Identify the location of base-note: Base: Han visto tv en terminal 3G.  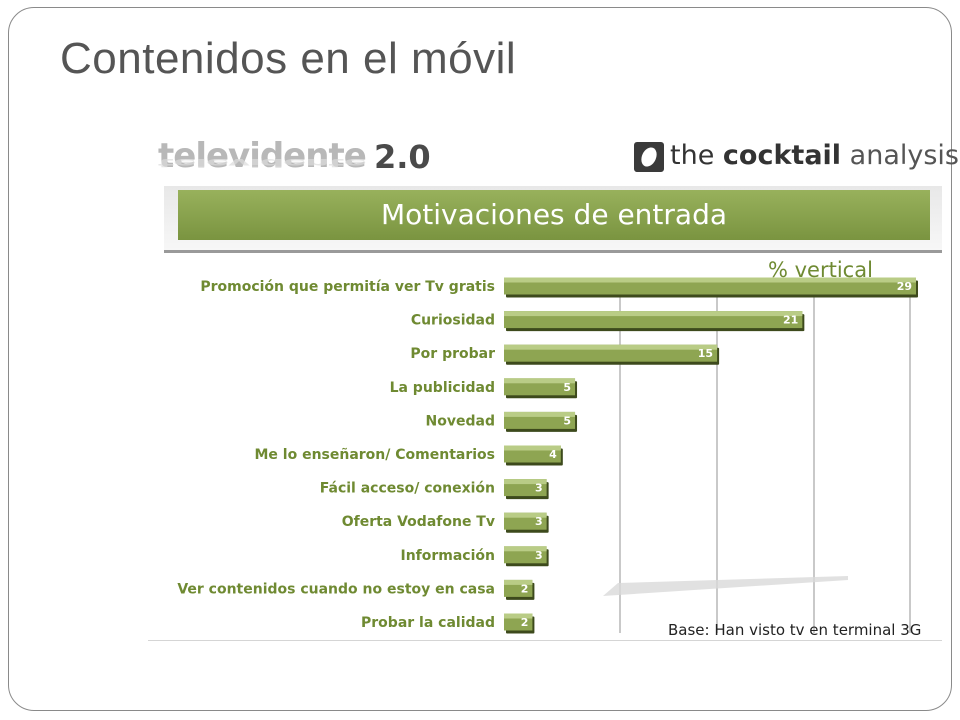
(795, 630).